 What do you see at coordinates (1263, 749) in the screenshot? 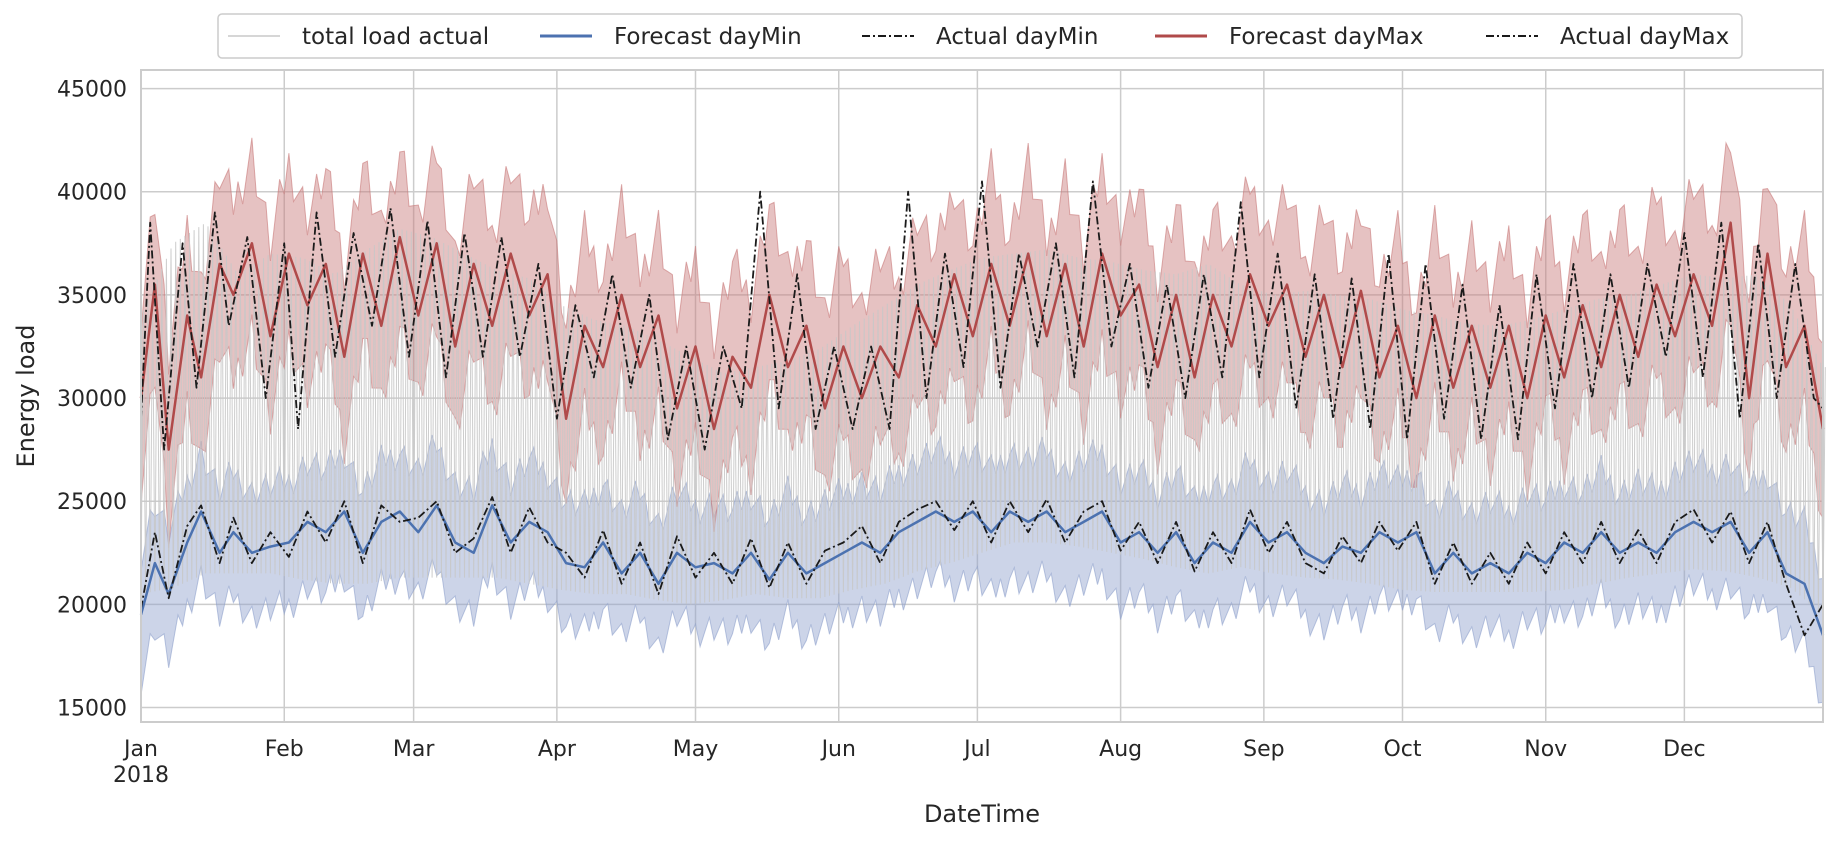
I see `x-tick-label: Sep` at bounding box center [1263, 749].